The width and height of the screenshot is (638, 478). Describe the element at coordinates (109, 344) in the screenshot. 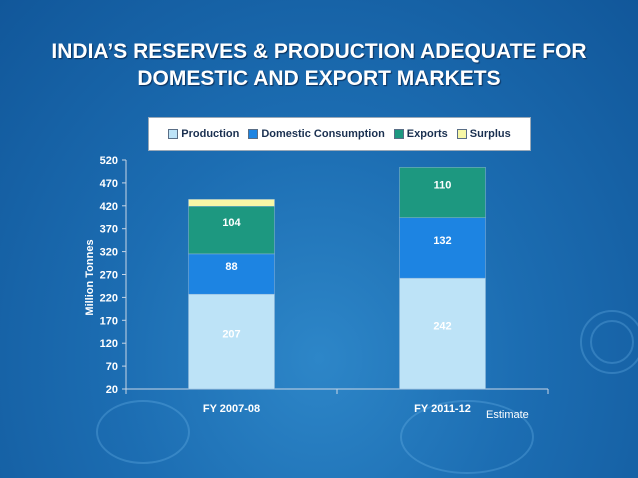

I see `y-tick-label: 120` at that location.